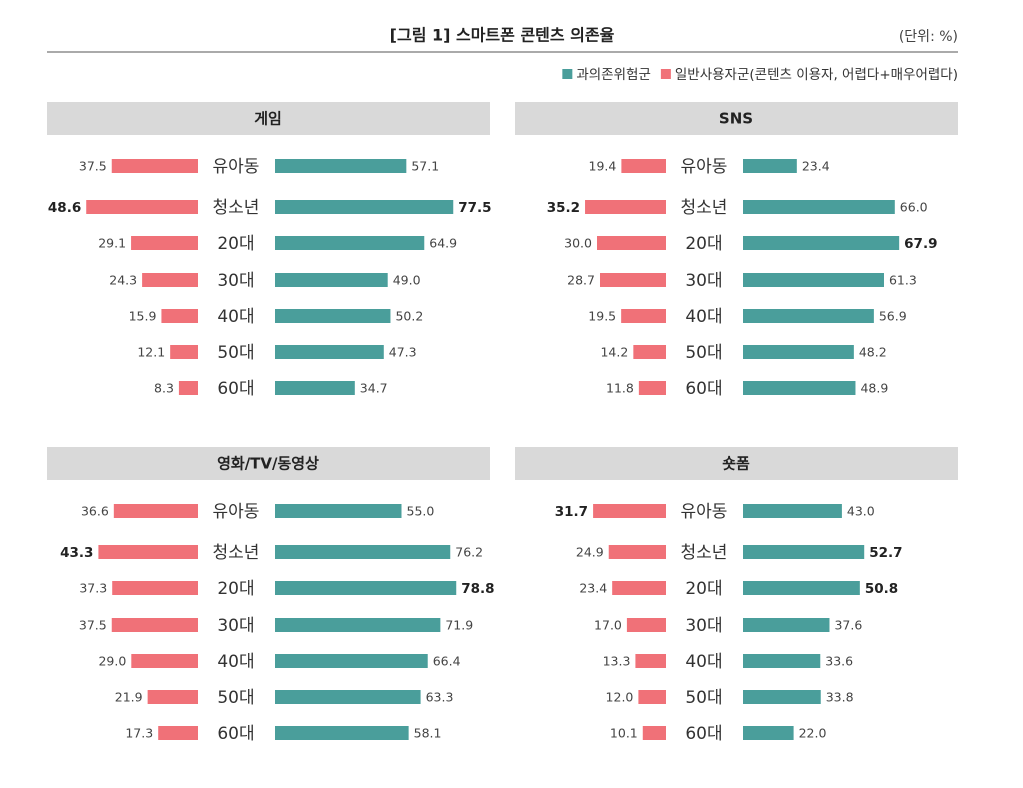  Describe the element at coordinates (459, 625) in the screenshot. I see `value-label: 71.9` at that location.